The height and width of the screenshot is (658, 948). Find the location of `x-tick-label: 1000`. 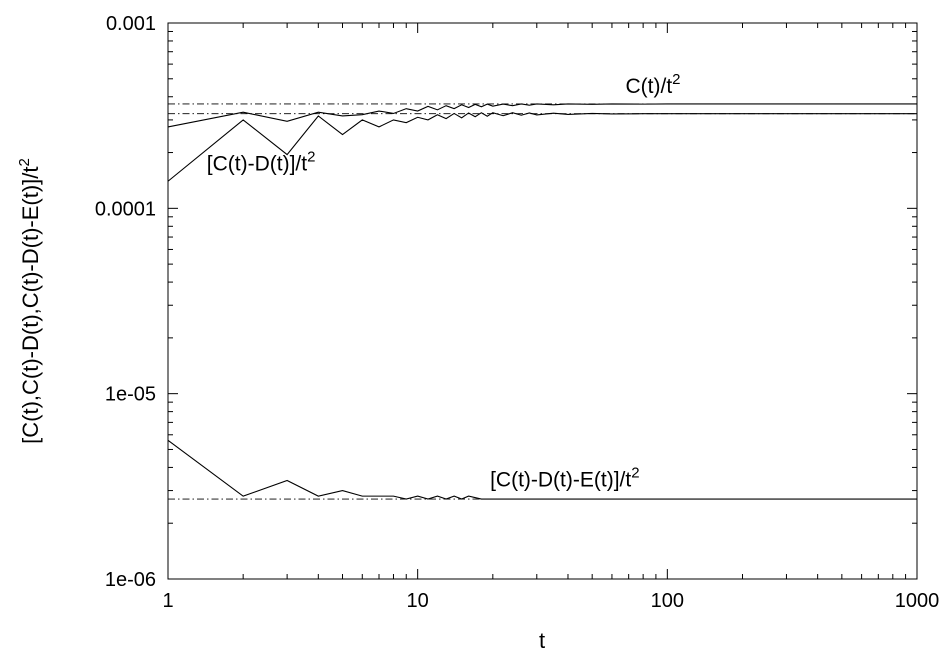

x-tick-label: 1000 is located at coordinates (917, 601).